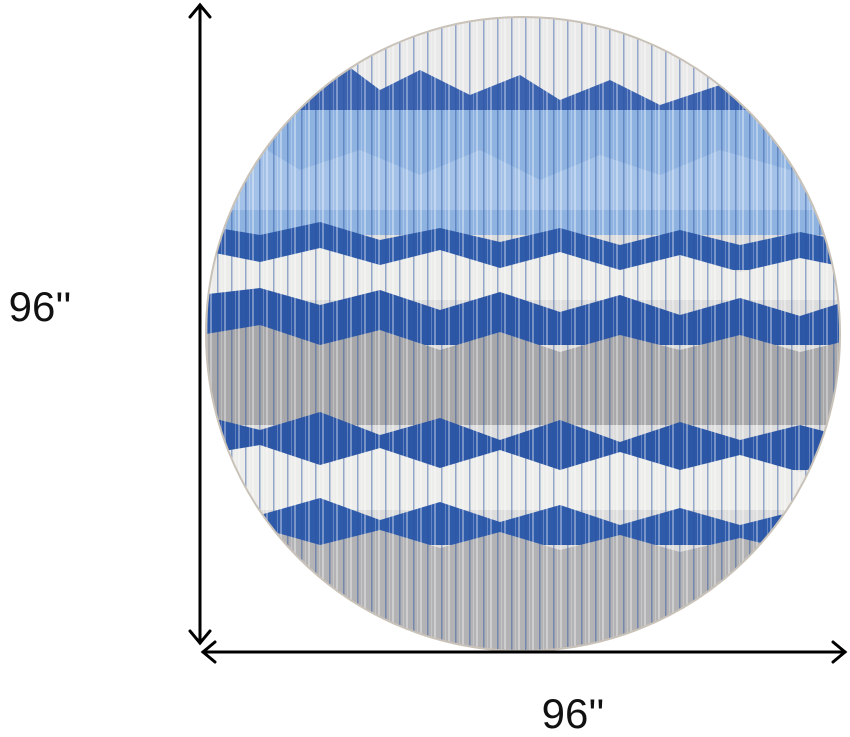  Describe the element at coordinates (200, 324) in the screenshot. I see `height-arrow` at that location.